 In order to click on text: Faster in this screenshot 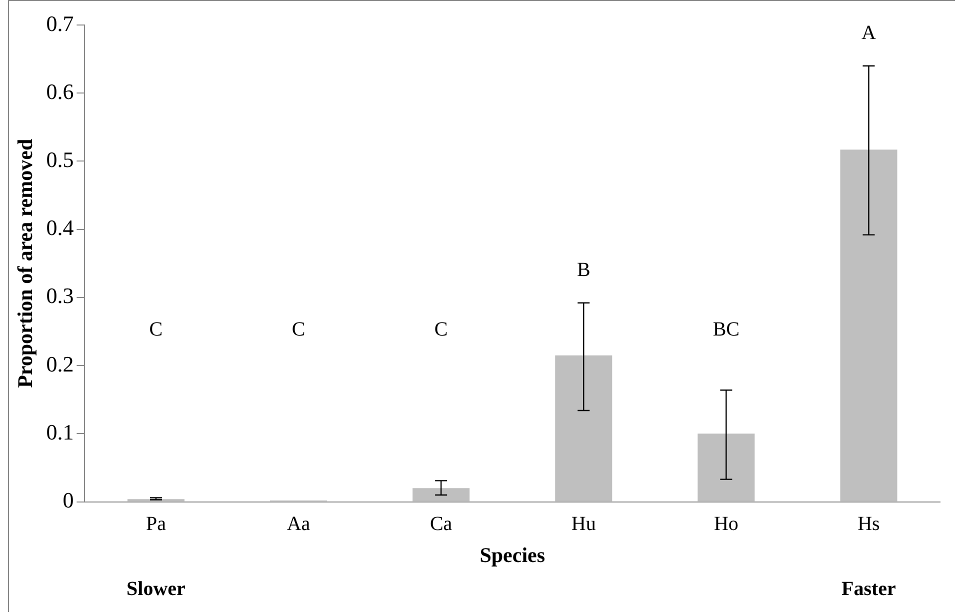, I will do `click(869, 589)`.